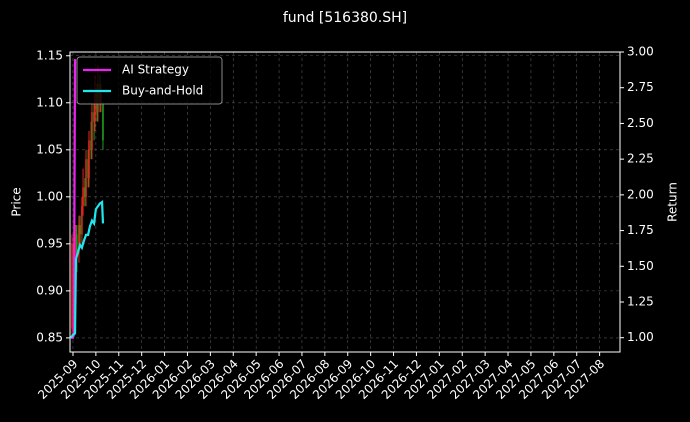  I want to click on y2-tick-label: 1.25, so click(640, 302).